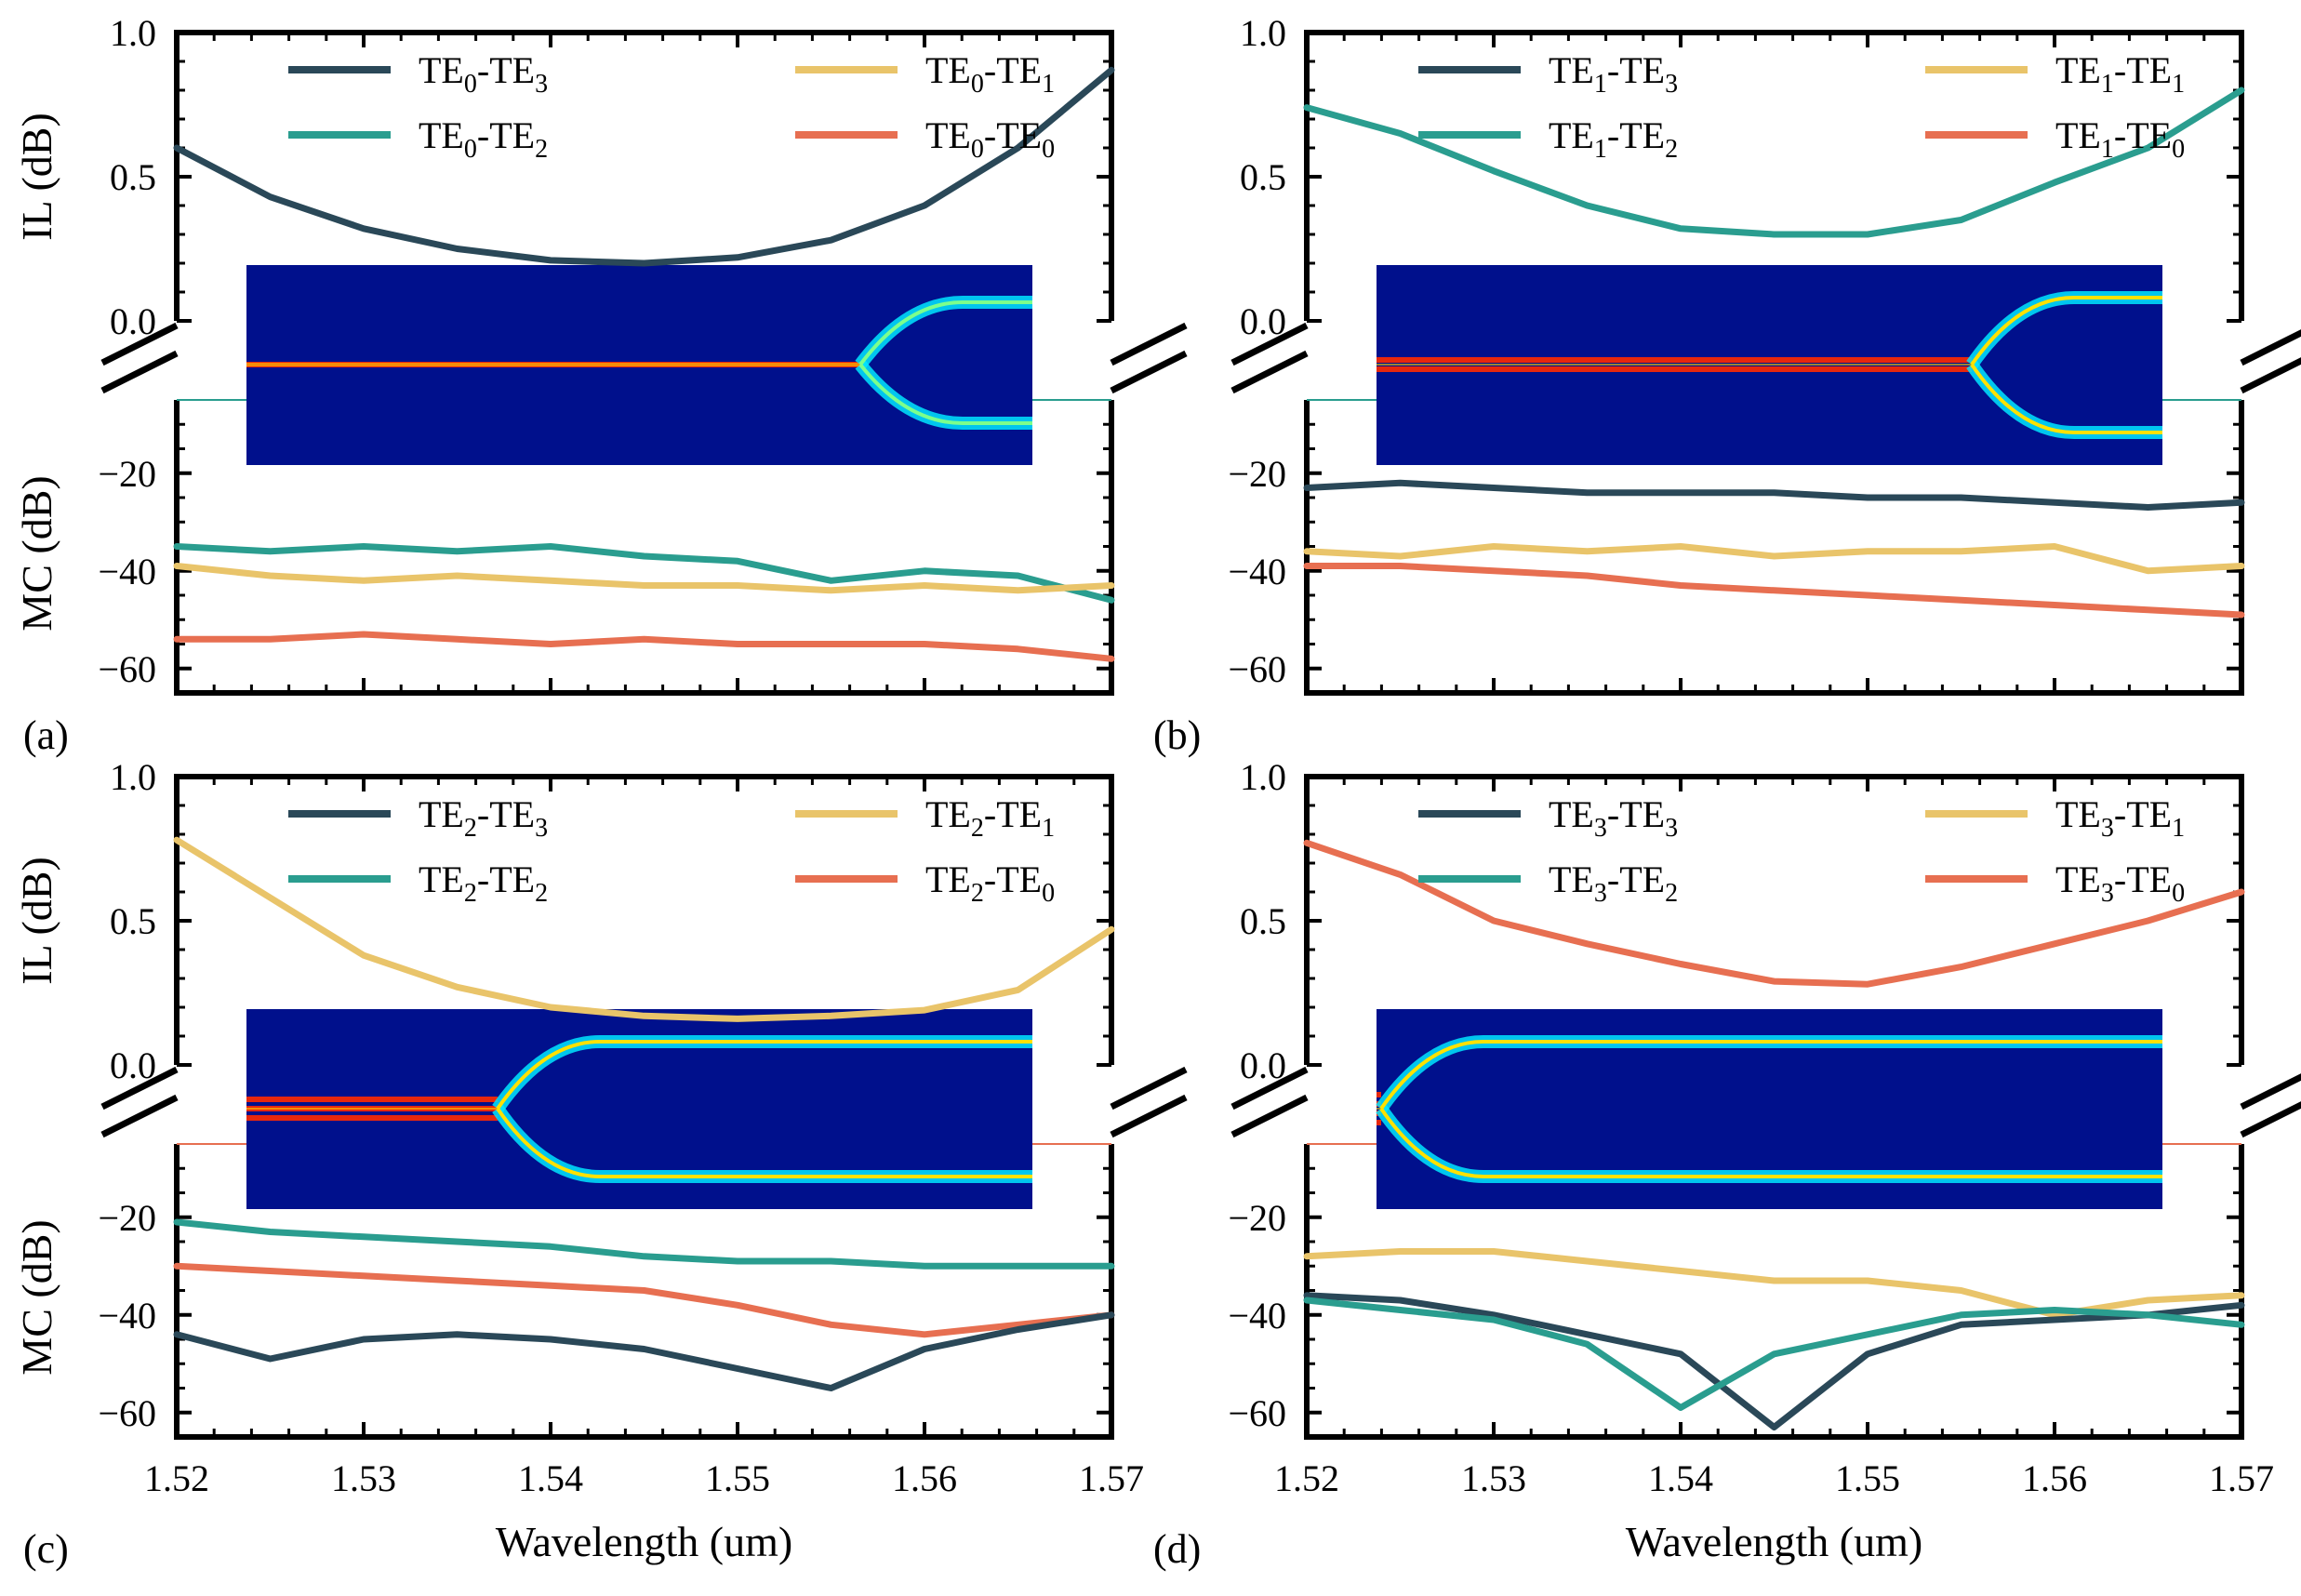  I want to click on il-curve-TE1-TE1, so click(1774, 162).